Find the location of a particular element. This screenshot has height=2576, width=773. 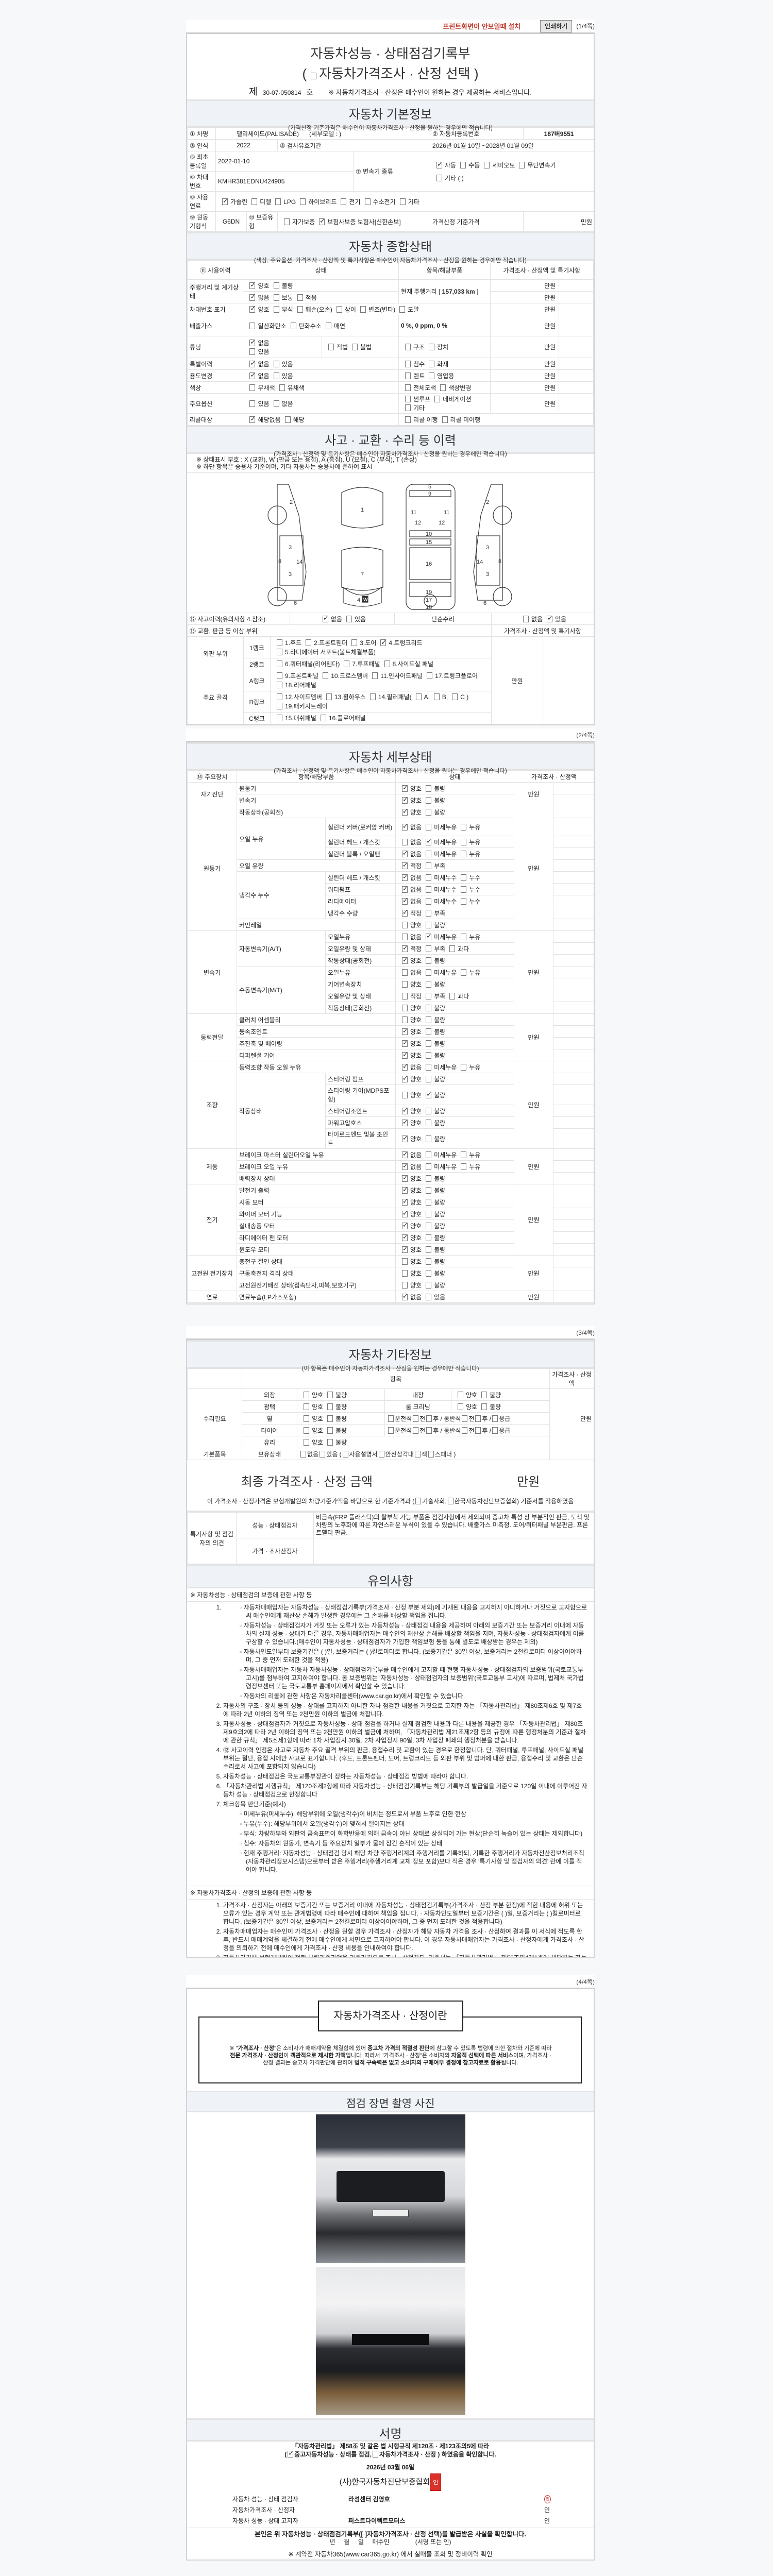

checkbox-option: 13.휠하우스 is located at coordinates (344, 697).